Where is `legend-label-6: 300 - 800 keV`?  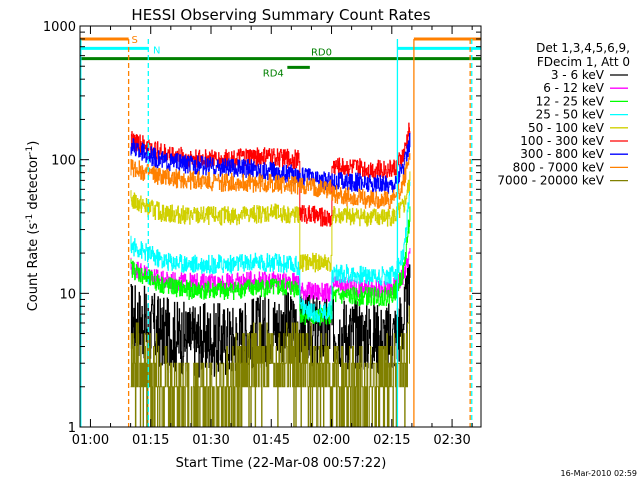 legend-label-6: 300 - 800 keV is located at coordinates (562, 154).